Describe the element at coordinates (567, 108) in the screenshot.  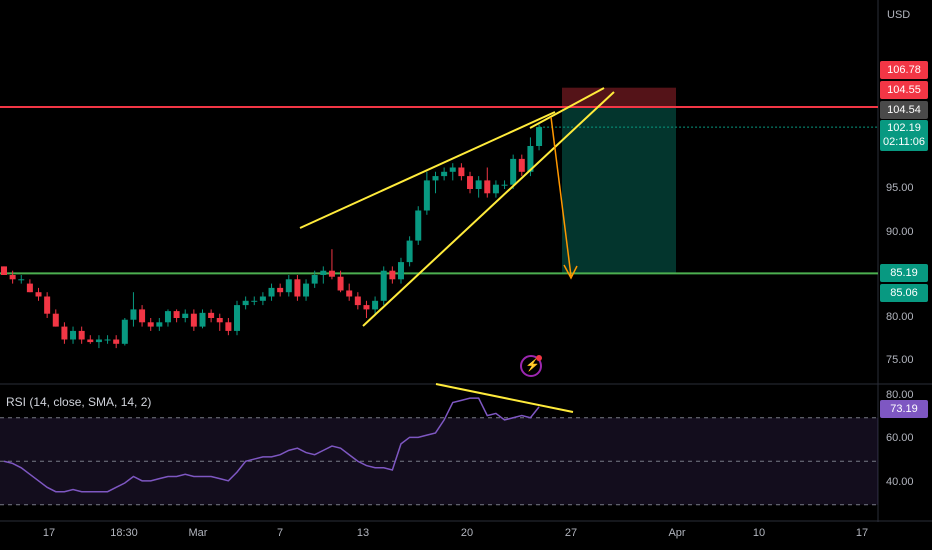
I see `wedge-apex-line` at that location.